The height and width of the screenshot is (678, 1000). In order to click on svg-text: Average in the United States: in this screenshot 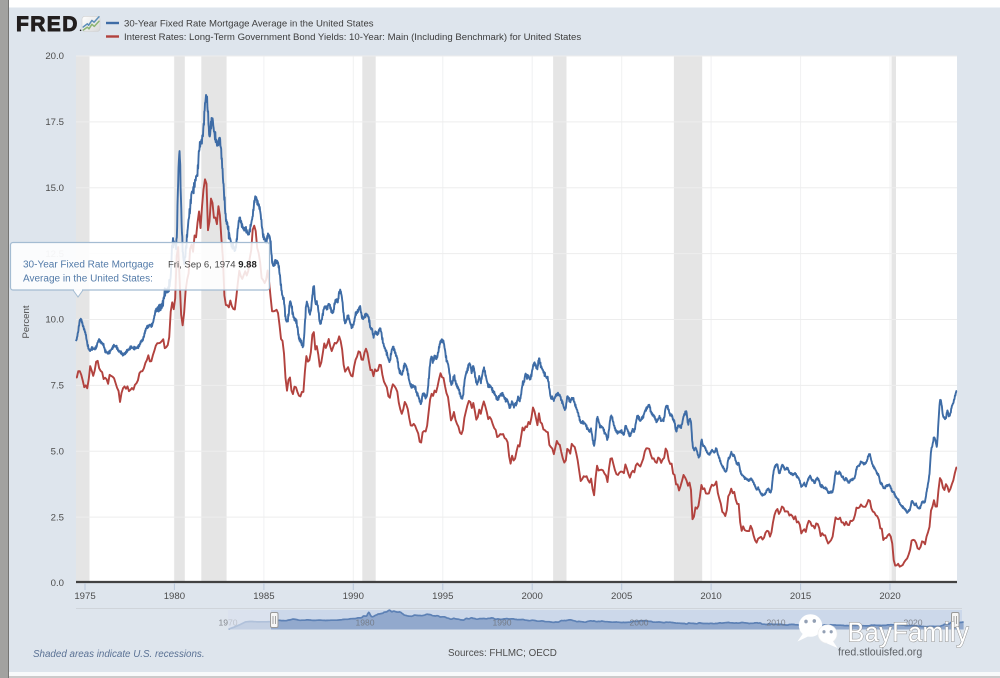, I will do `click(88, 279)`.